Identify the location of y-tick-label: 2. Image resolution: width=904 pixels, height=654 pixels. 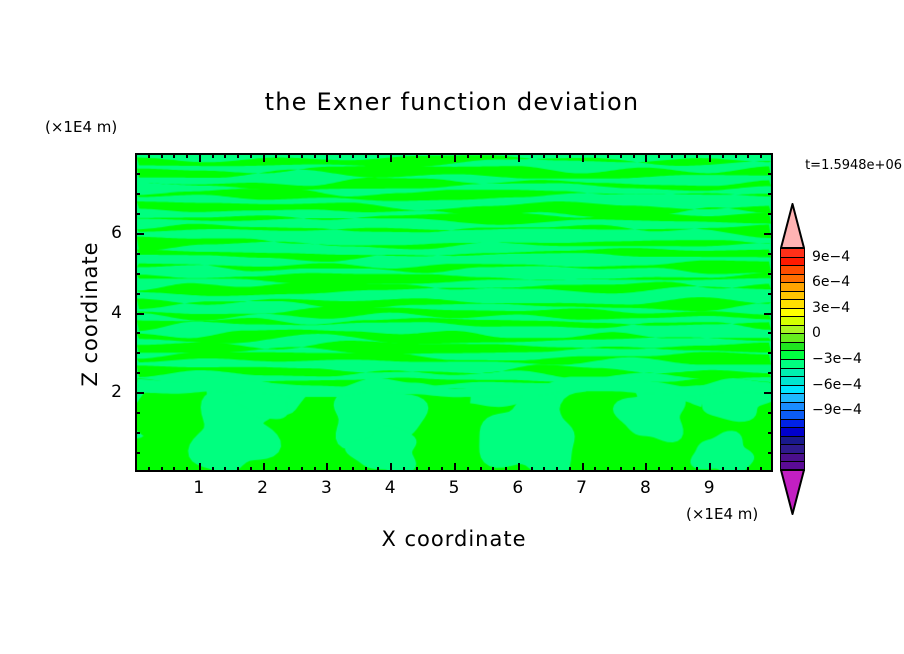
(116, 392).